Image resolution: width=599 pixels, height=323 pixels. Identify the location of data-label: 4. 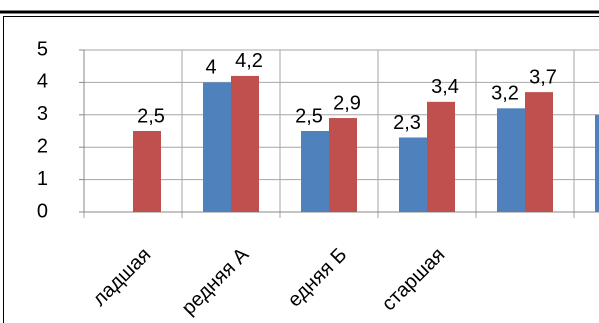
(210, 68).